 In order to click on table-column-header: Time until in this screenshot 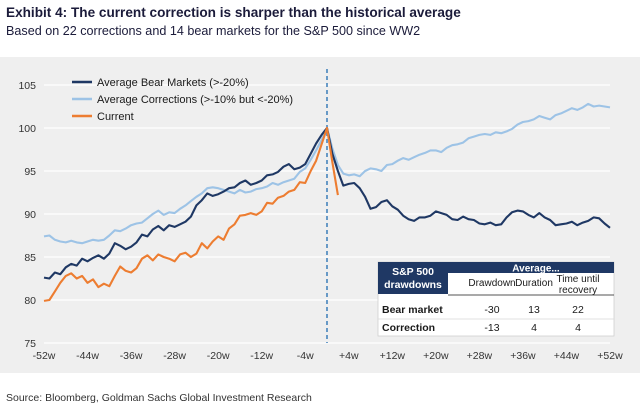, I will do `click(578, 279)`.